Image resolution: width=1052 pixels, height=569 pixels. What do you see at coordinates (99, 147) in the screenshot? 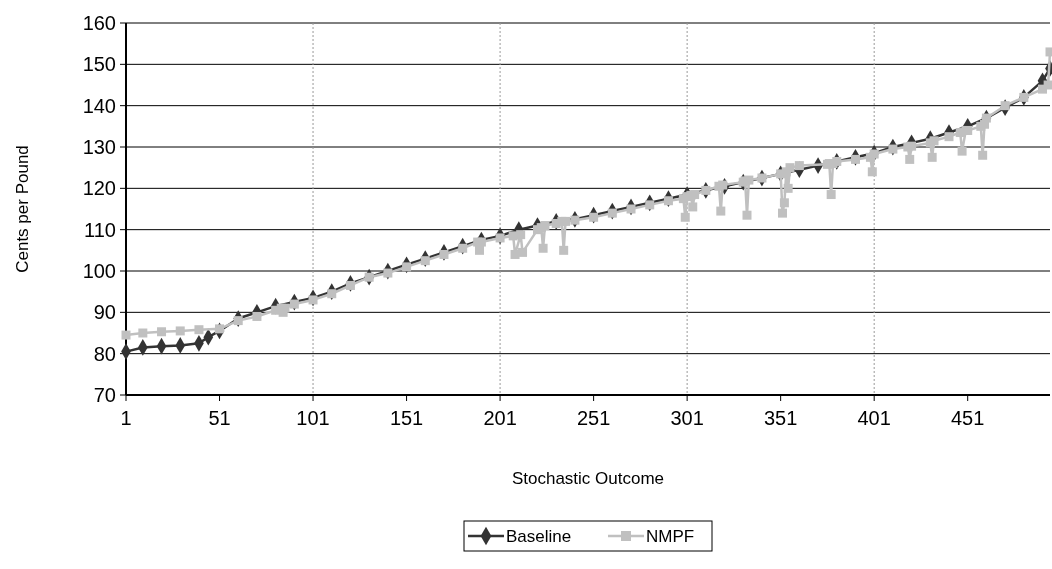
I see `y-tick-label: 130` at bounding box center [99, 147].